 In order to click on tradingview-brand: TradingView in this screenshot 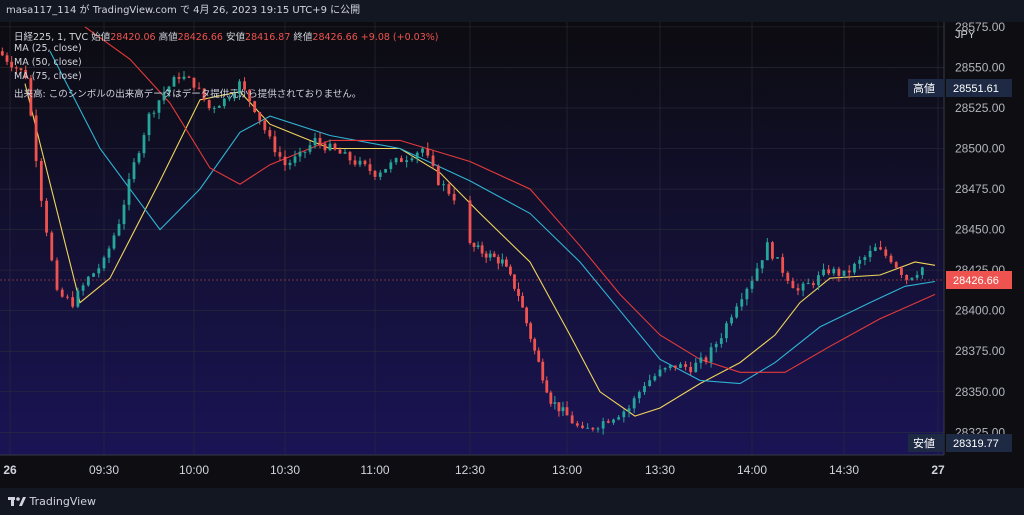, I will do `click(62, 501)`.